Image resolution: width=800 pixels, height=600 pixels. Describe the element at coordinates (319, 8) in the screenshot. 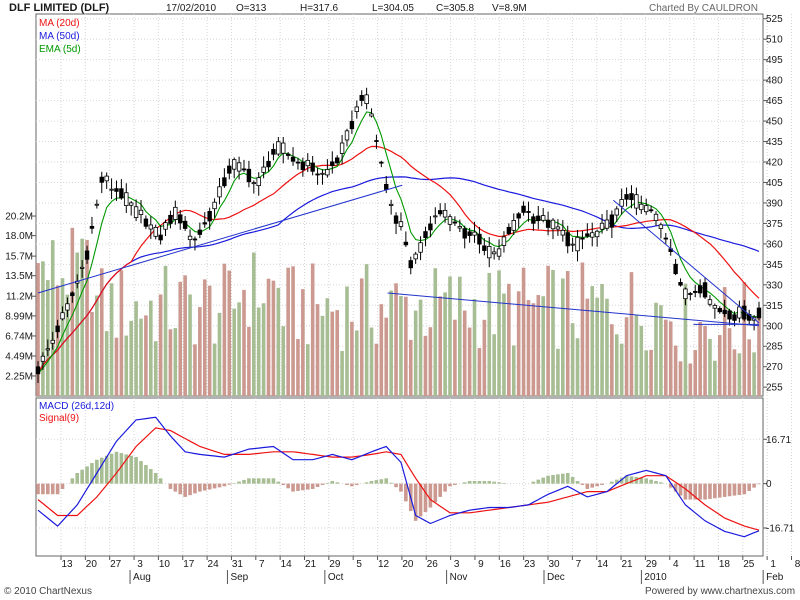

I see `quote-high: H=317.6` at that location.